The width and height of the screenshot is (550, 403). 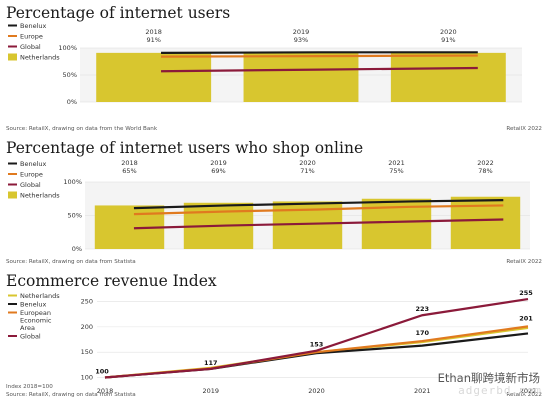 What do you see at coordinates (526, 293) in the screenshot?
I see `data-label: 255` at bounding box center [526, 293].